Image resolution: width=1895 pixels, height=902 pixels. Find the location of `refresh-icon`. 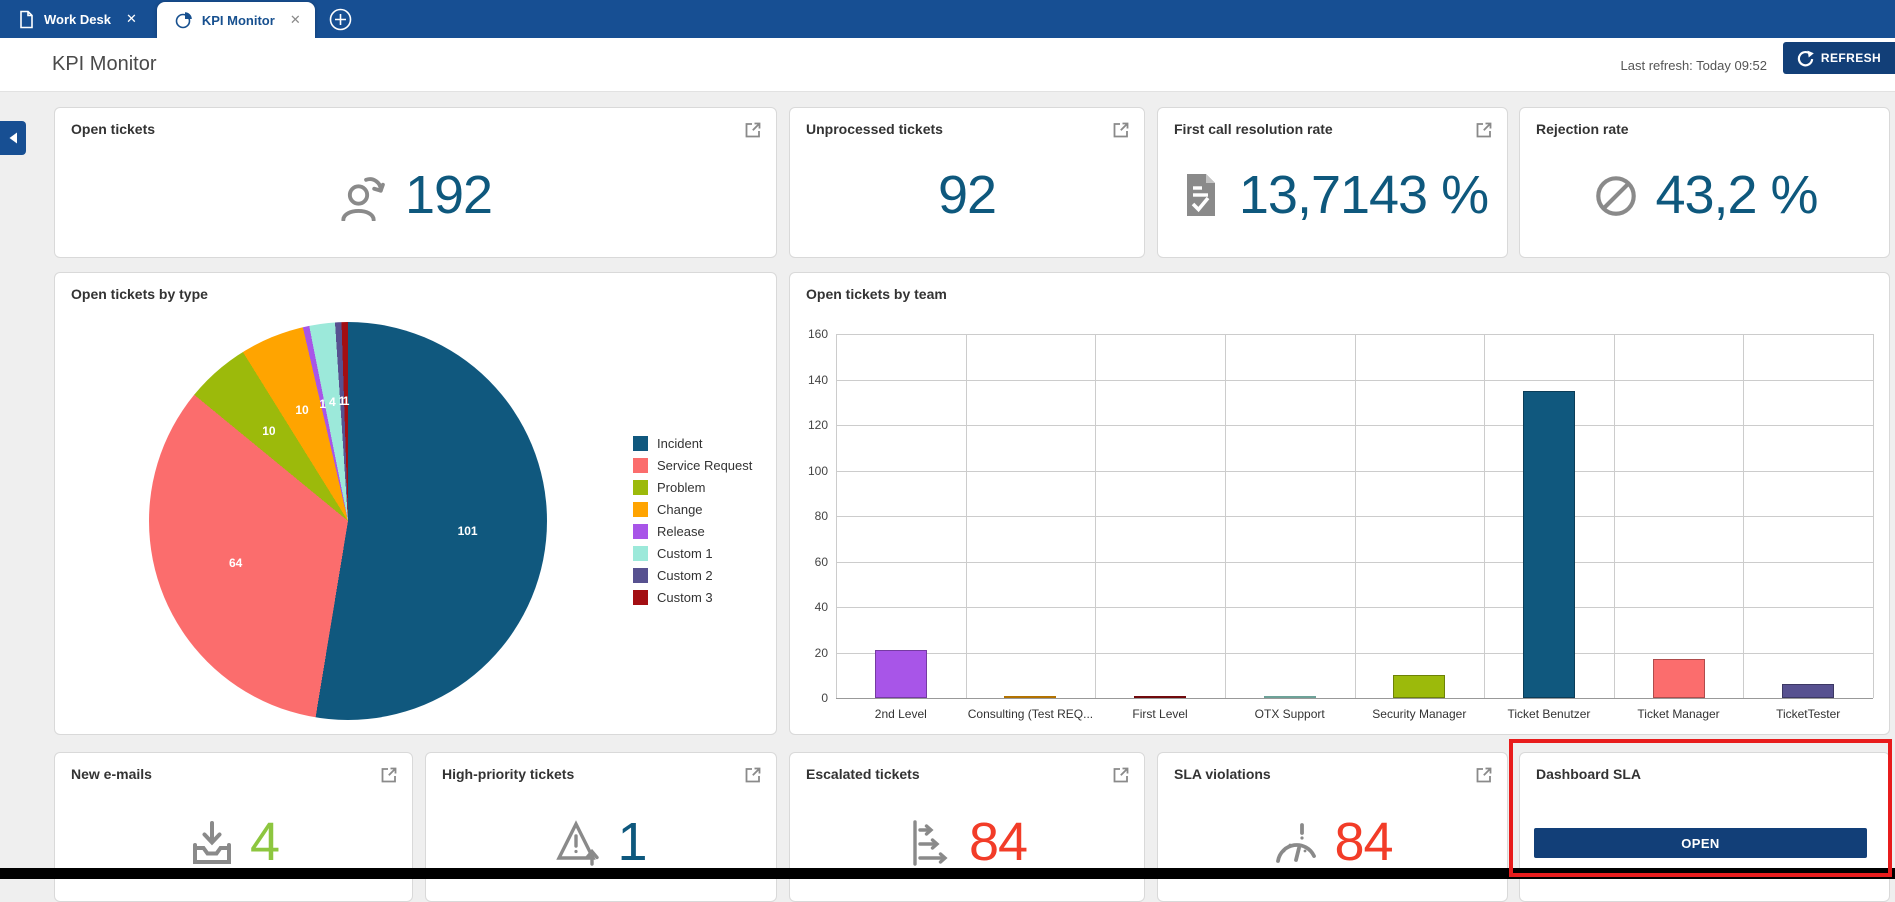

refresh-icon is located at coordinates (1805, 58).